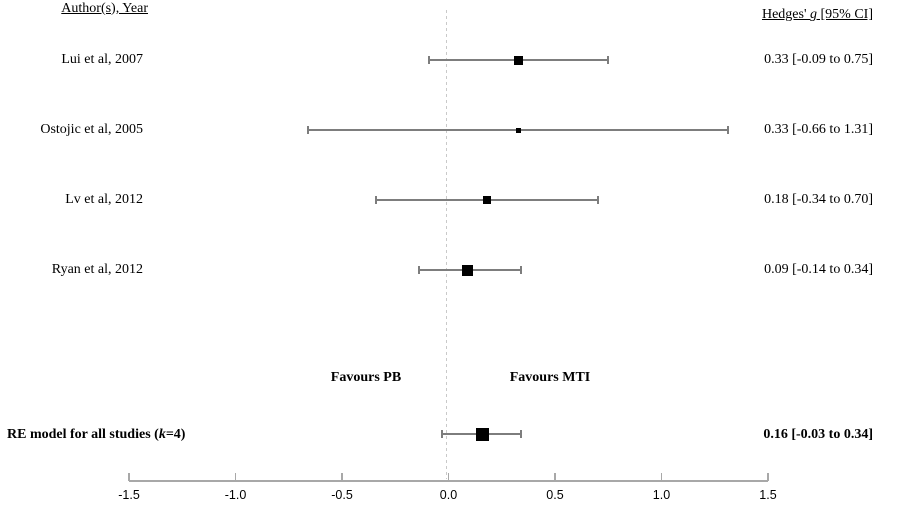  What do you see at coordinates (768, 495) in the screenshot?
I see `x-axis-tick-label: 1.5` at bounding box center [768, 495].